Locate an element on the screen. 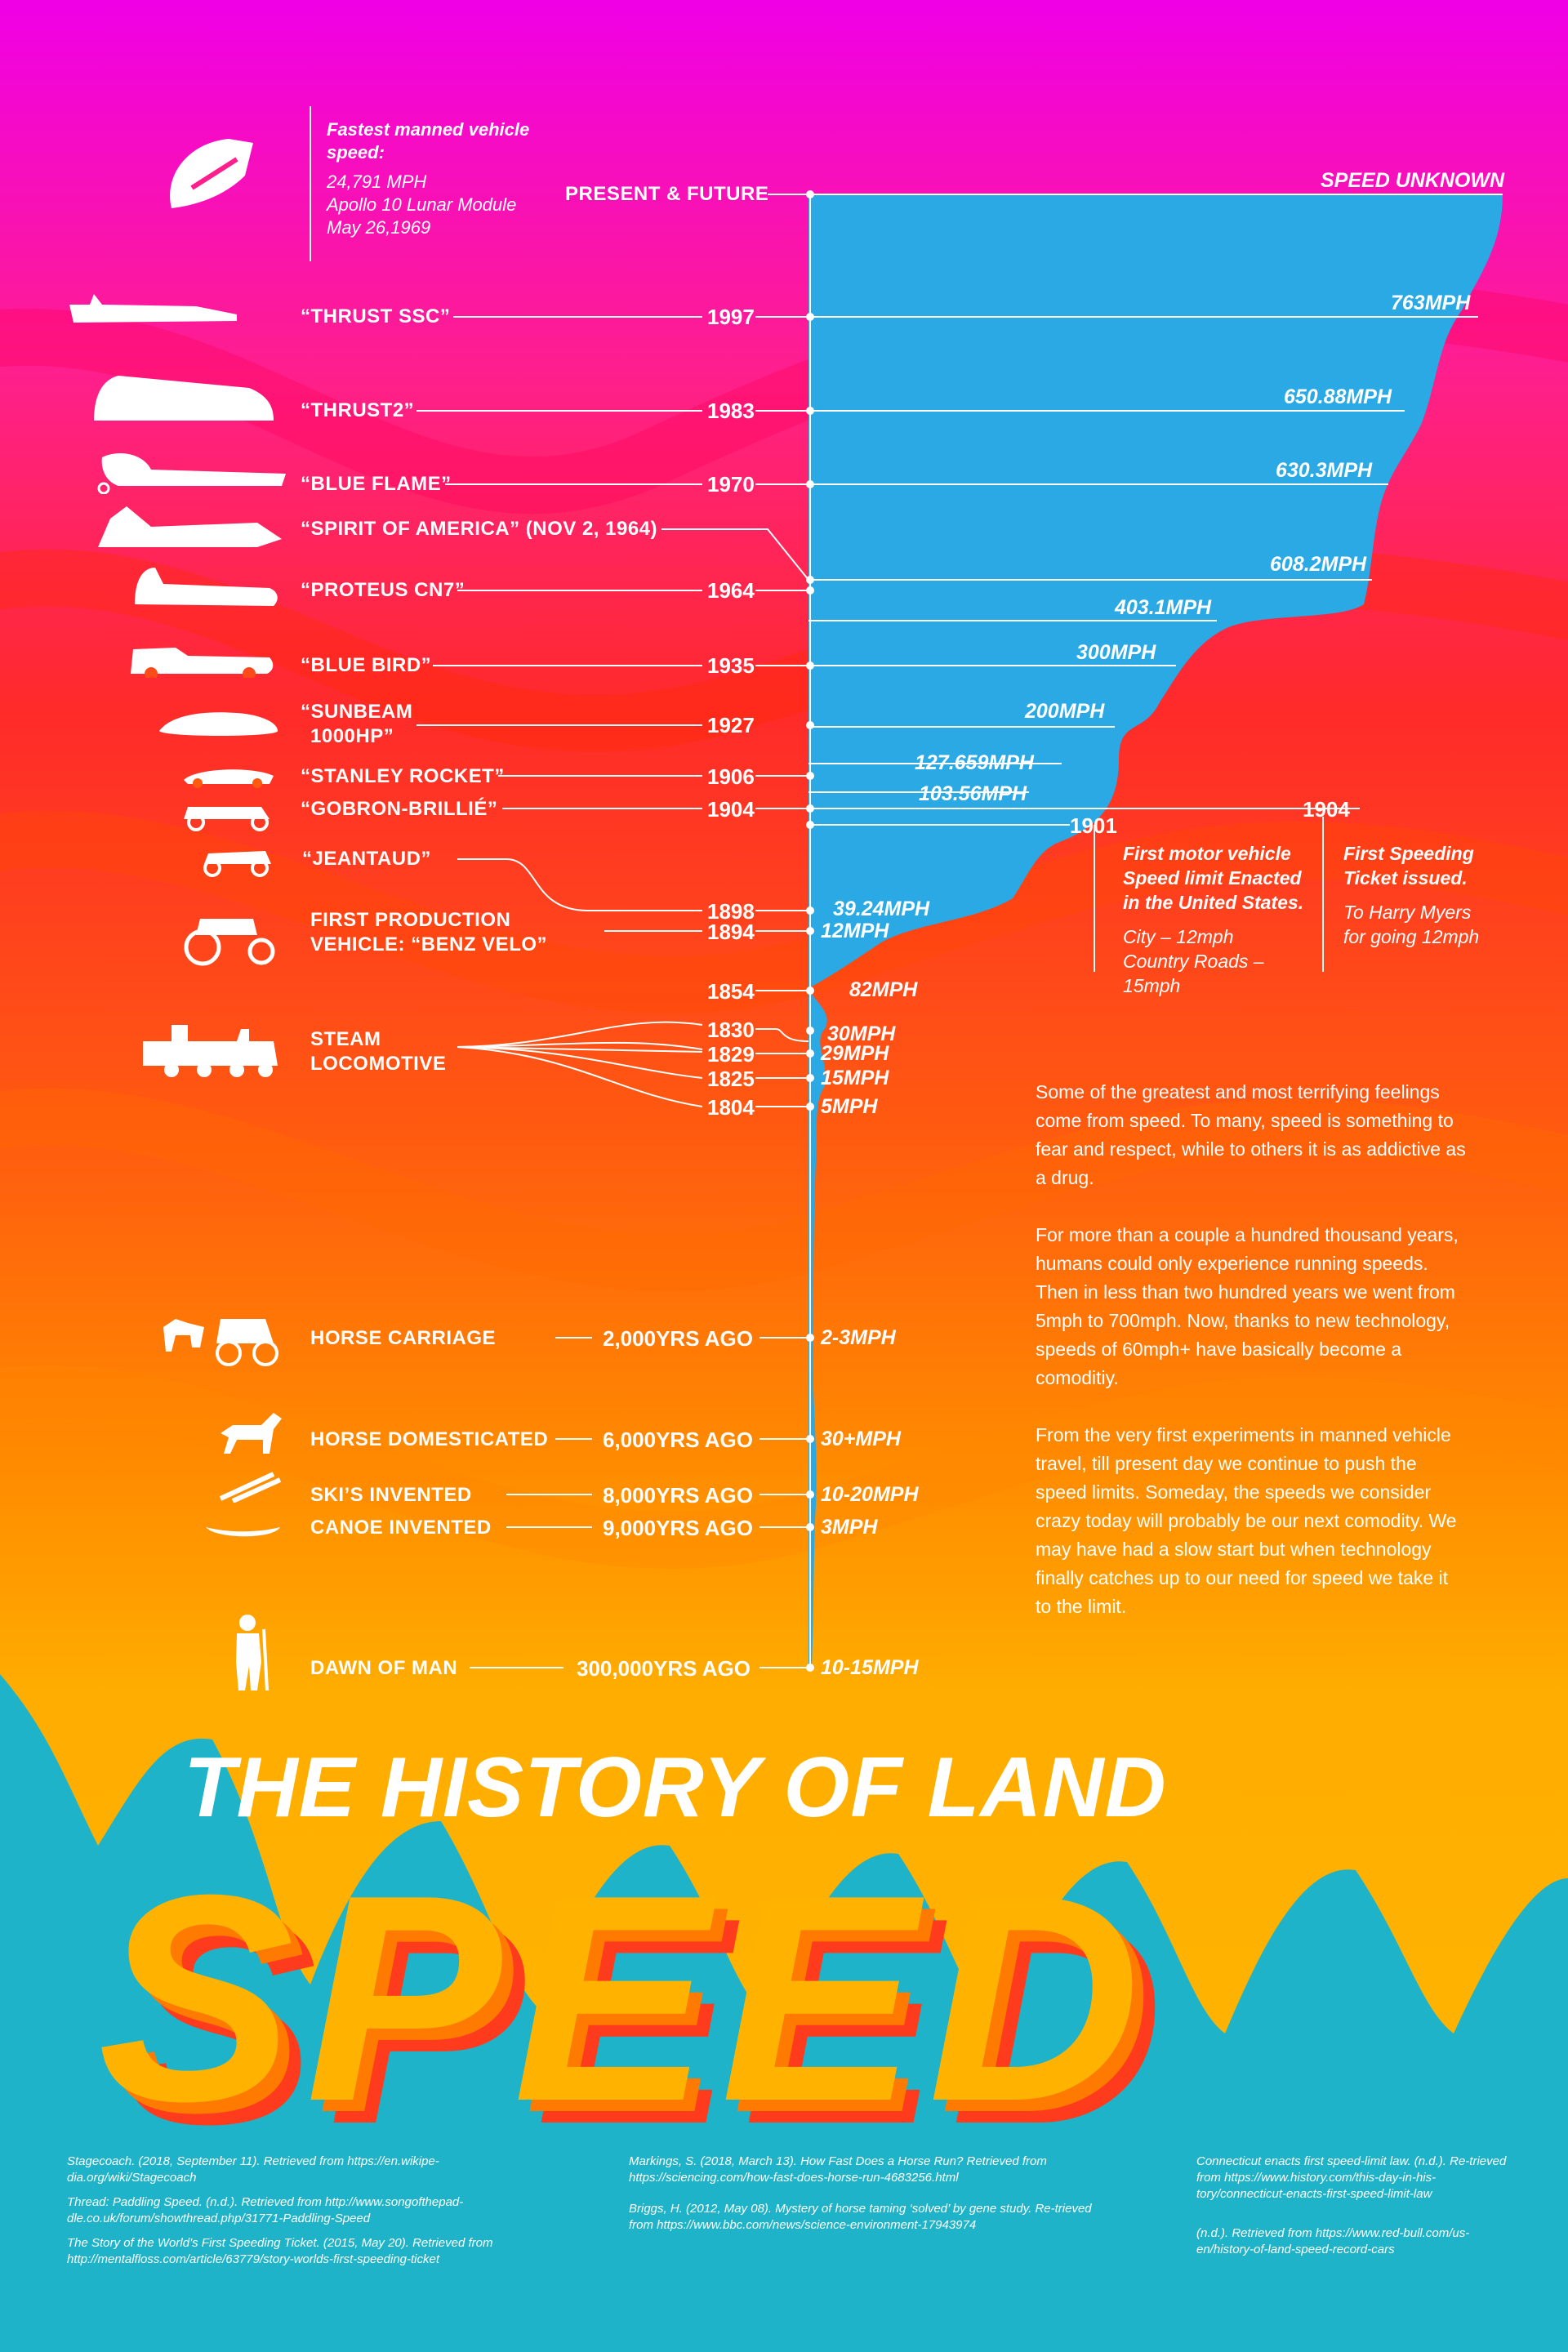 This screenshot has width=1568, height=2352. speed-value: 300MPH is located at coordinates (1116, 652).